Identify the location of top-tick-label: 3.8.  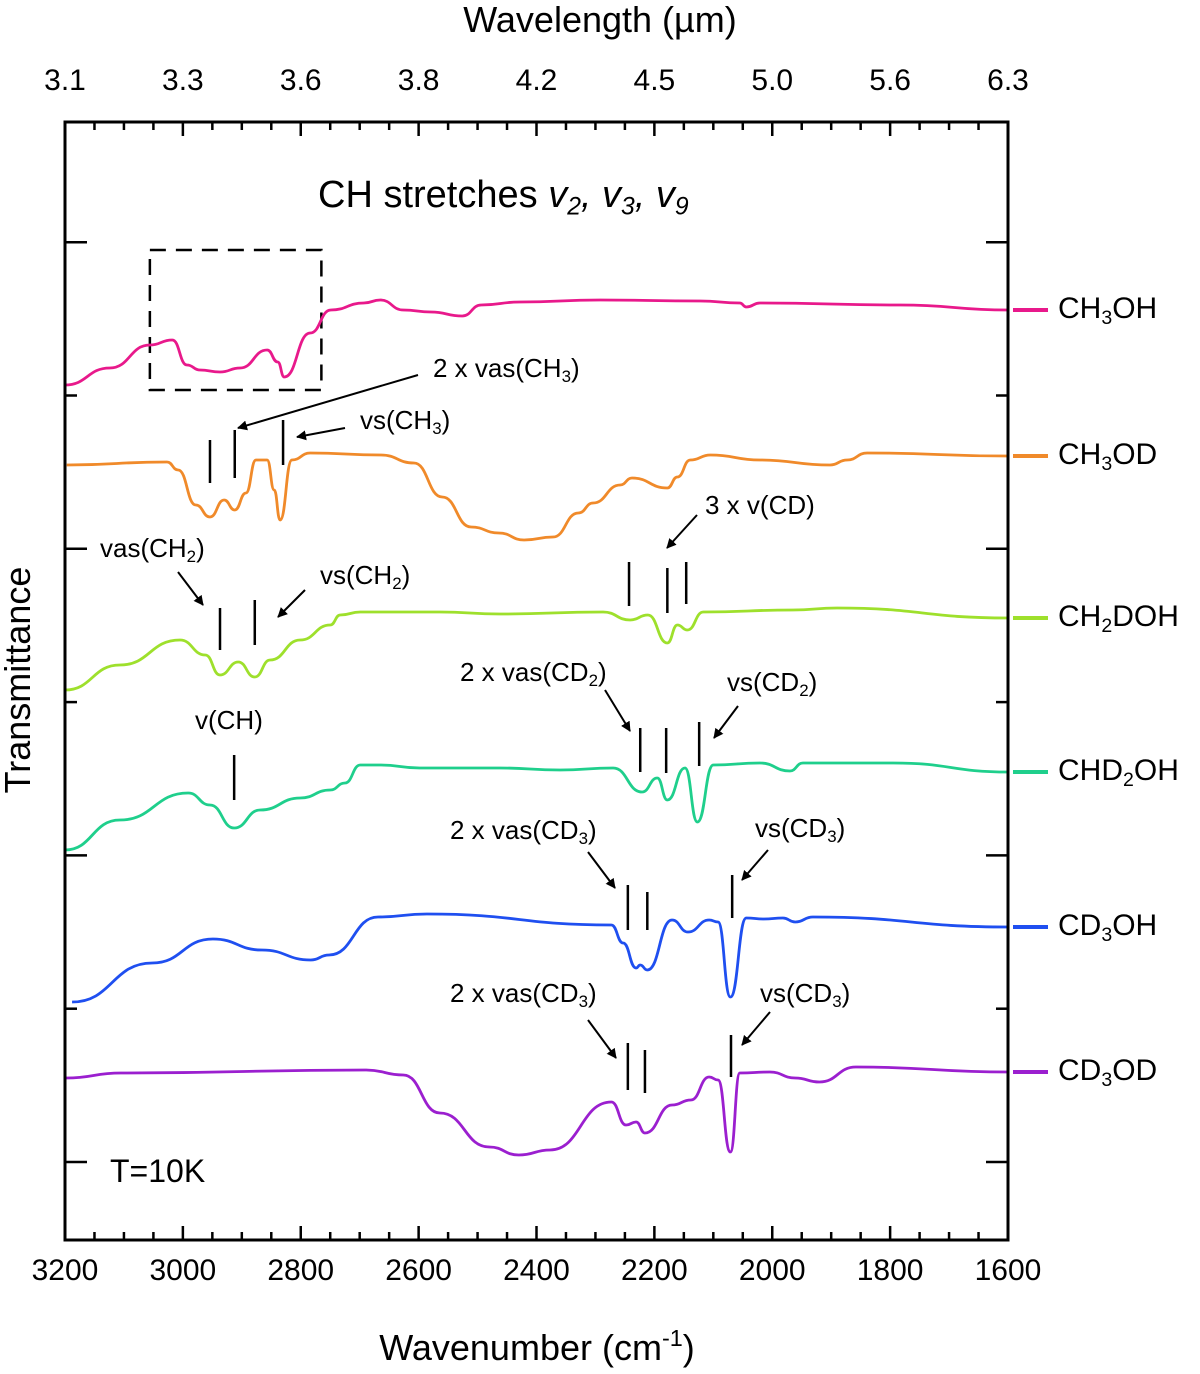
(418, 80).